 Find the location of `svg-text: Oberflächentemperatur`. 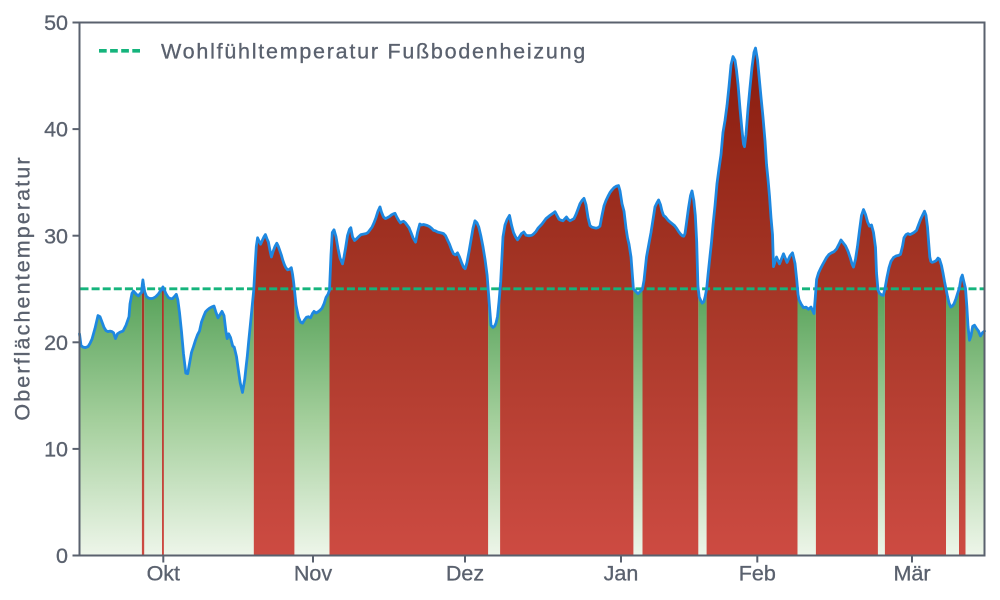

svg-text: Oberflächentemperatur is located at coordinates (23, 287).